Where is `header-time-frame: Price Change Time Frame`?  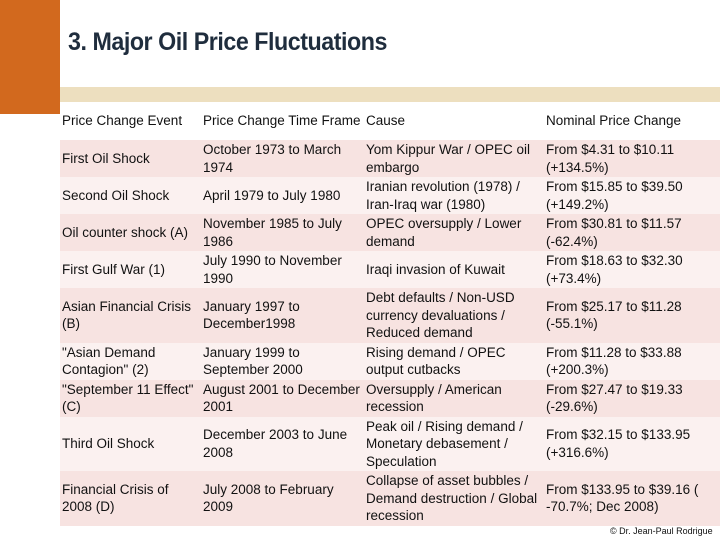 header-time-frame: Price Change Time Frame is located at coordinates (282, 121).